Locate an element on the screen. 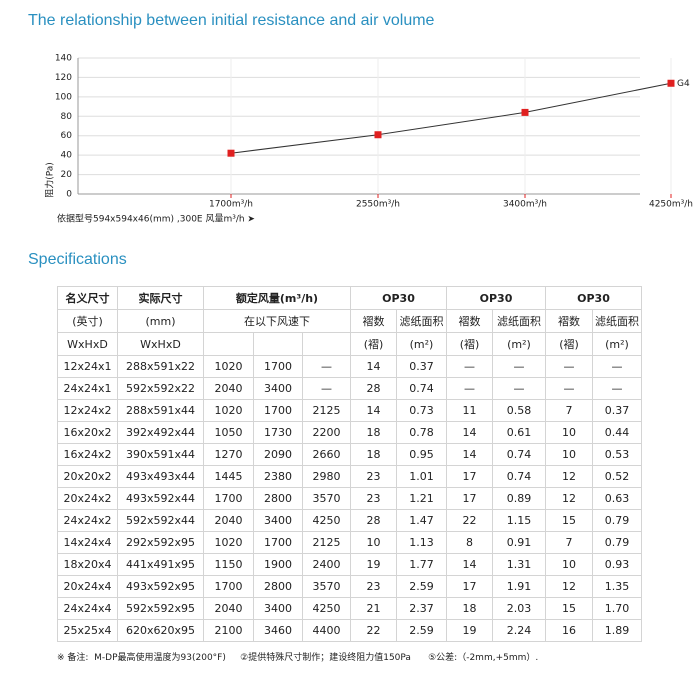 This screenshot has height=697, width=697. y-tick-label: 0 is located at coordinates (69, 195).